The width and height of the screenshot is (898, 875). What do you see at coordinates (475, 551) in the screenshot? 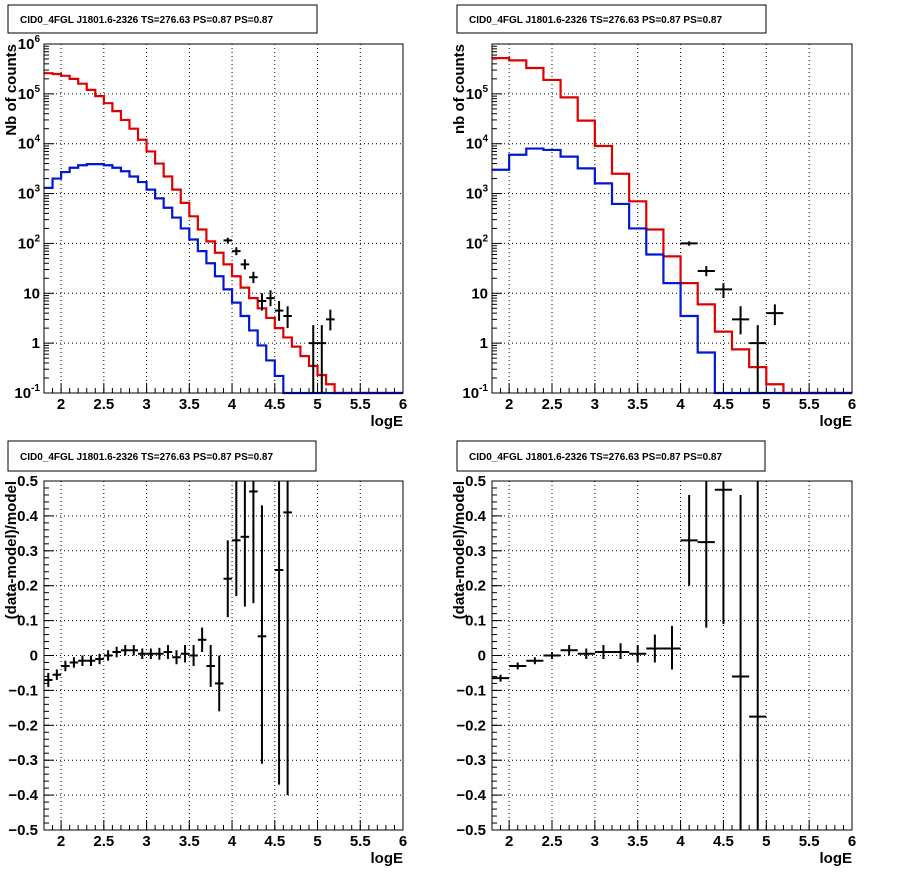
I see `y-tick-label: 0.3` at bounding box center [475, 551].